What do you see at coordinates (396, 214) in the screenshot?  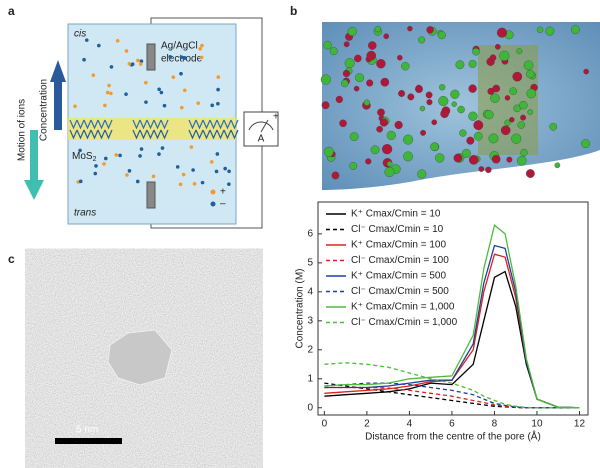 I see `legend-label: K⁺ Cmax/Cmin = 10` at bounding box center [396, 214].